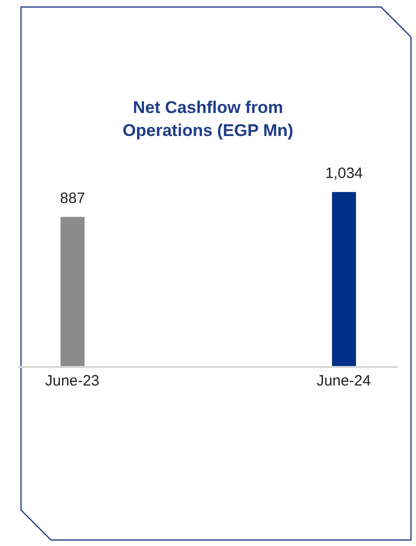 This screenshot has width=416, height=546. Describe the element at coordinates (73, 198) in the screenshot. I see `data-label: 887` at that location.